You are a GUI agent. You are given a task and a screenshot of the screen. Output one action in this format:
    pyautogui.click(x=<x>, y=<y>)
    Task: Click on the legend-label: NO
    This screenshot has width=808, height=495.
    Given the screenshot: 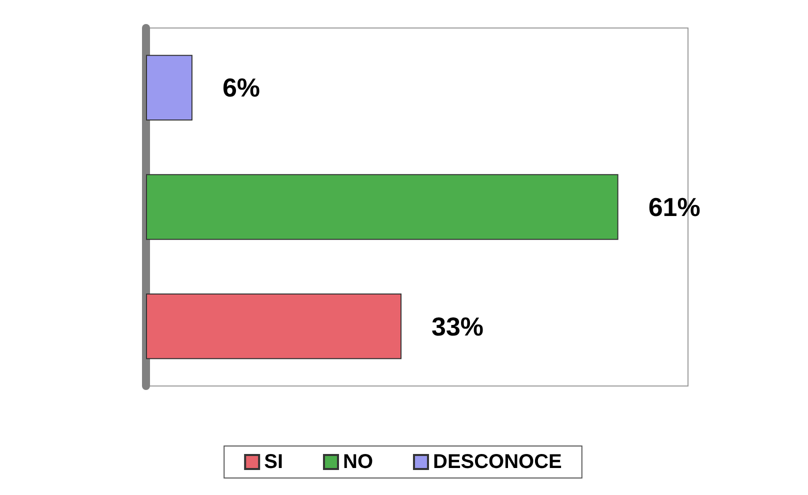 What is the action you would take?
    pyautogui.click(x=357, y=462)
    